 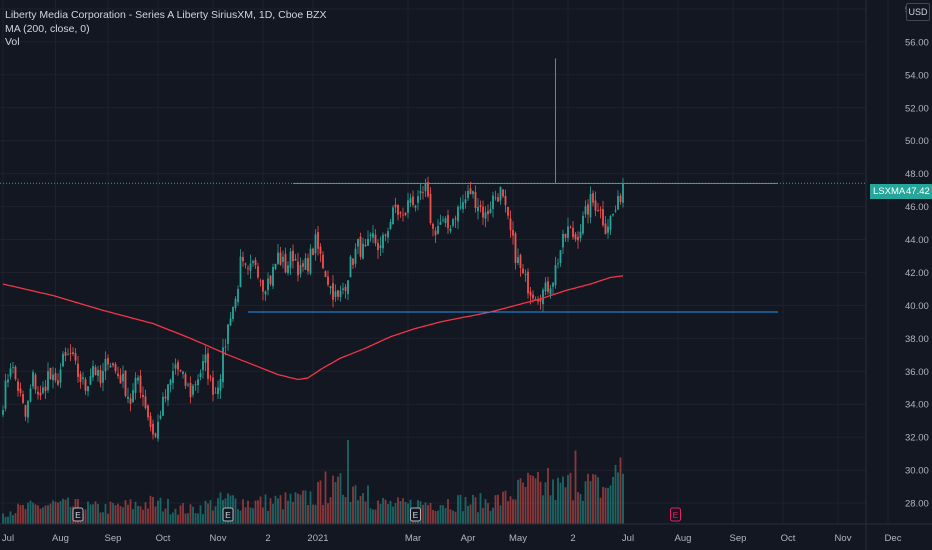 I want to click on currency-button: USD, so click(x=918, y=12).